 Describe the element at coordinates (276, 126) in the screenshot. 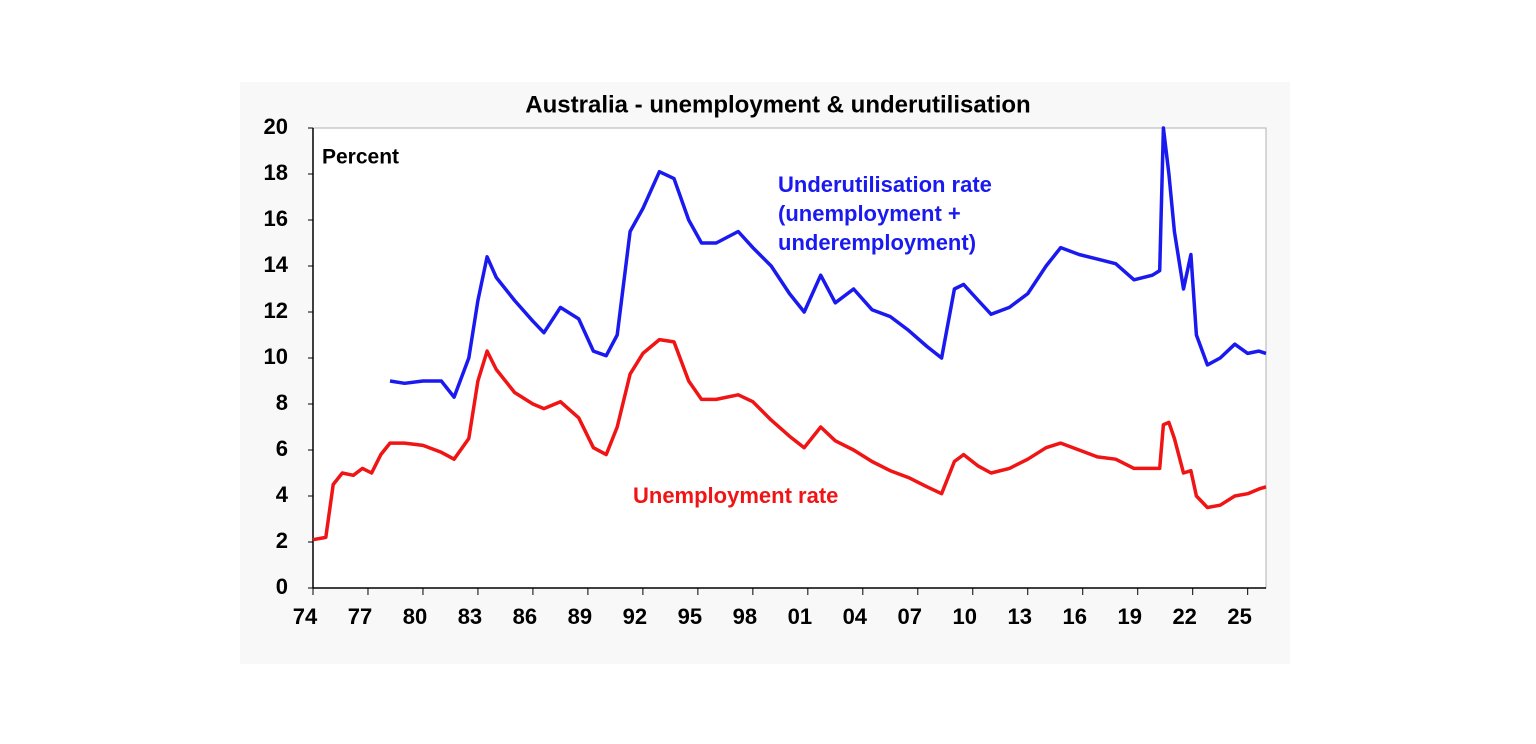

I see `y-tick-label: 20` at that location.